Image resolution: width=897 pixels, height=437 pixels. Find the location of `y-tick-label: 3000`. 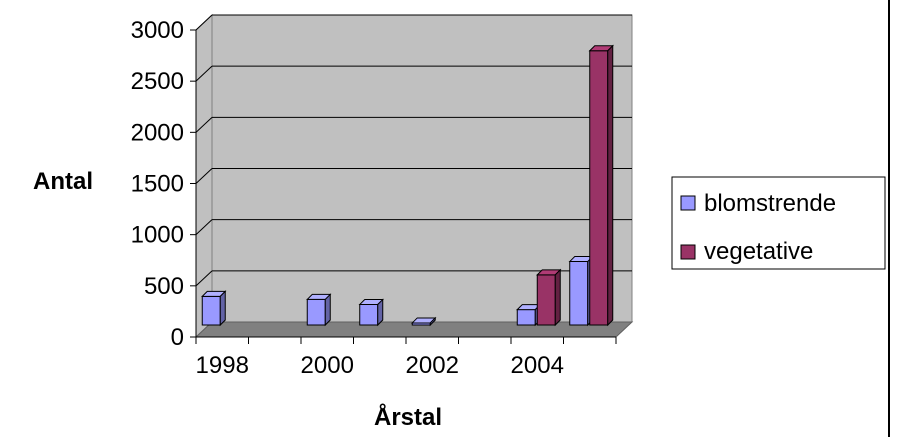

y-tick-label: 3000 is located at coordinates (157, 30).